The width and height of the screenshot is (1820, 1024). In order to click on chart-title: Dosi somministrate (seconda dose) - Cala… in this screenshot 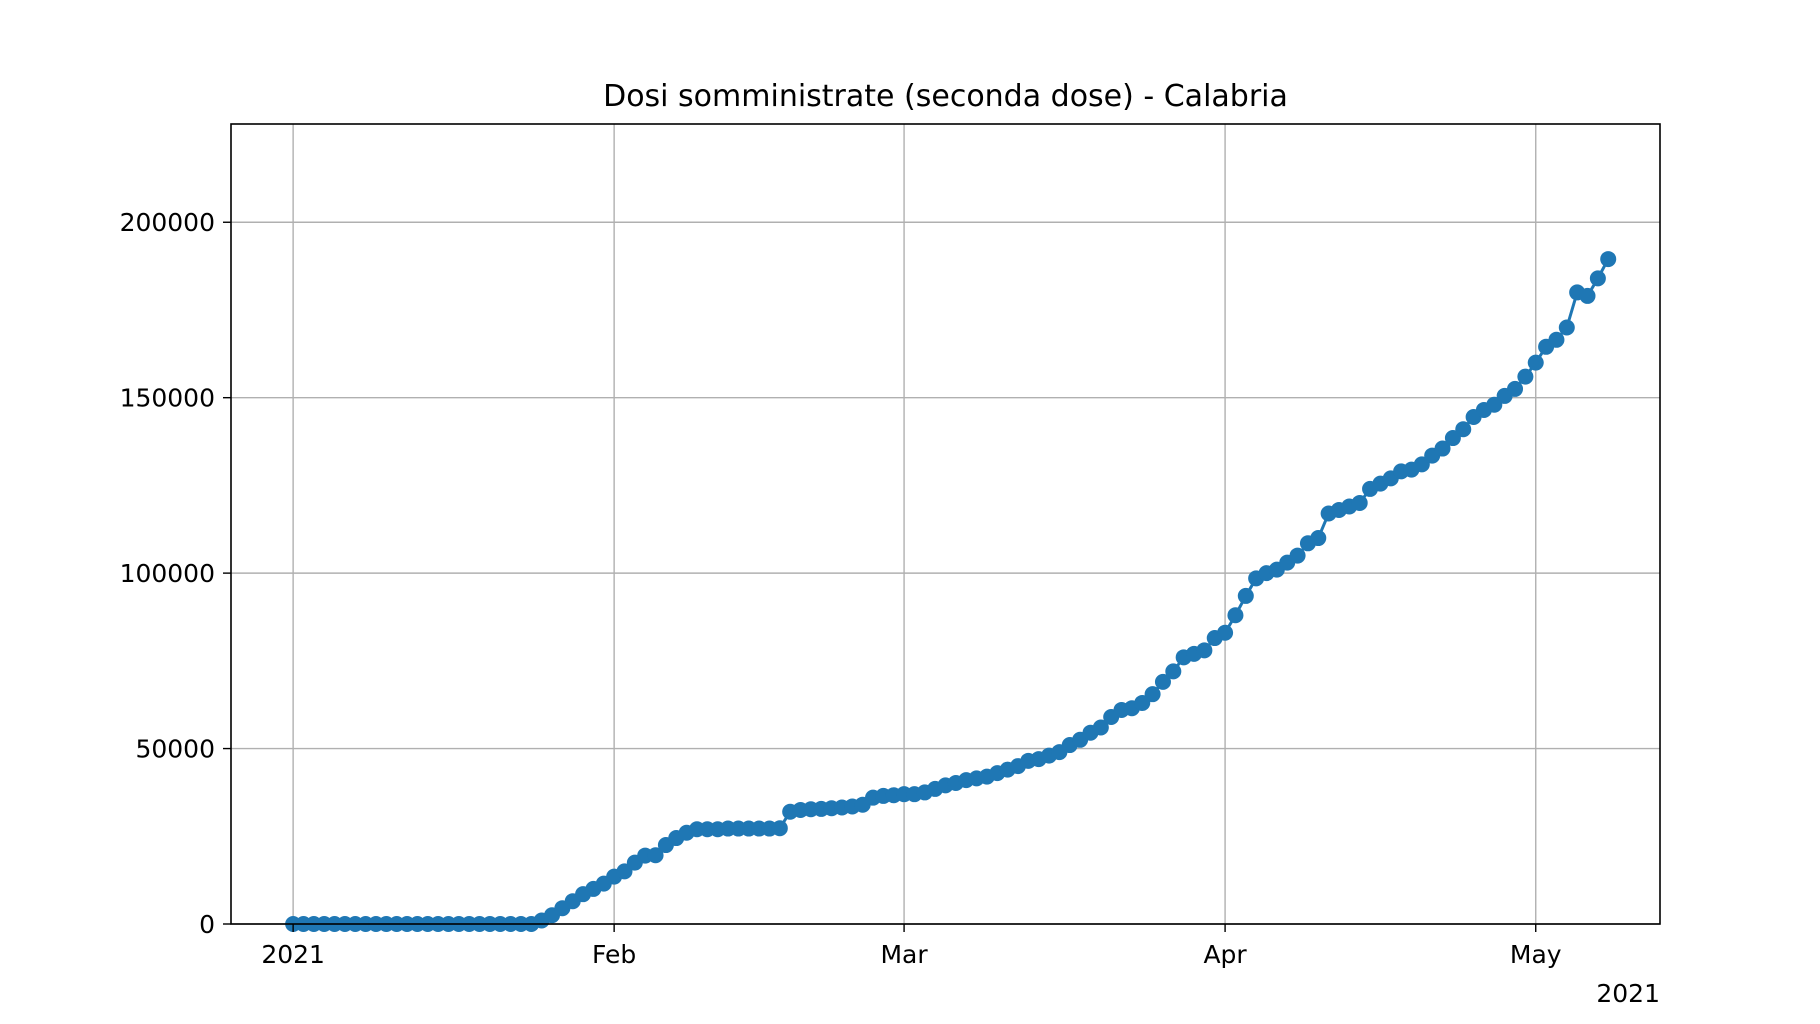, I will do `click(945, 96)`.